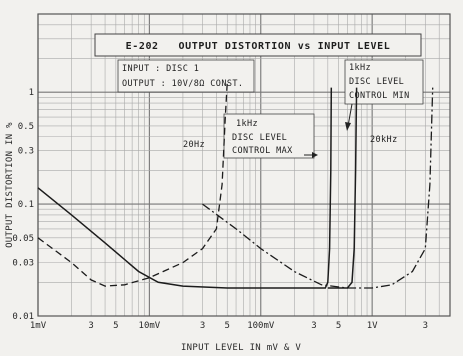  Describe the element at coordinates (194, 145) in the screenshot. I see `label-20hz: 20Hz` at that location.